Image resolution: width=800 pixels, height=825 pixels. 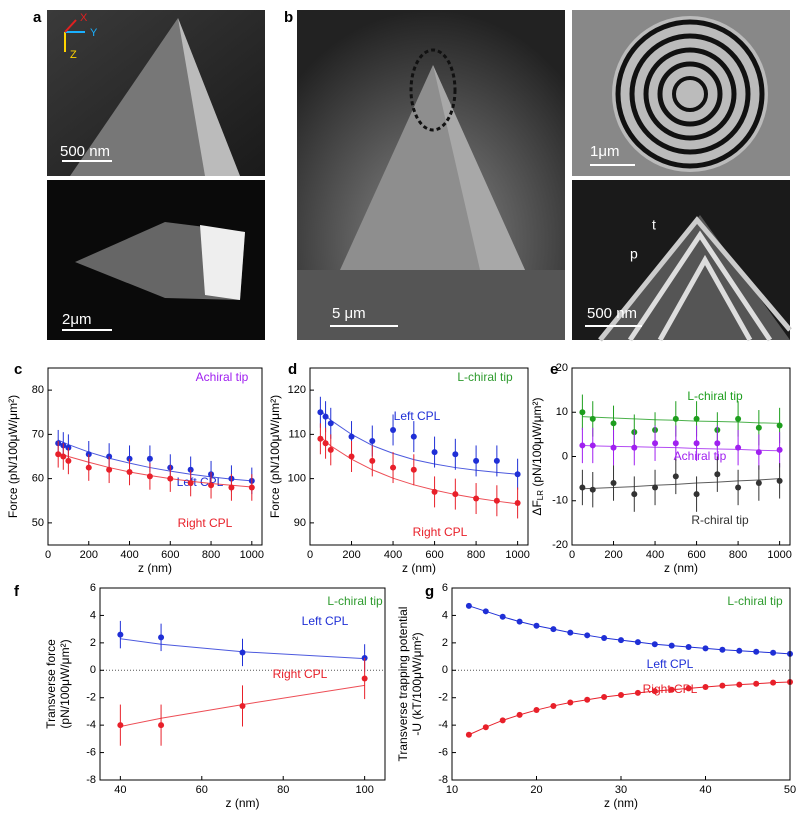 I want to click on x-tick-label: 20, so click(x=536, y=790).